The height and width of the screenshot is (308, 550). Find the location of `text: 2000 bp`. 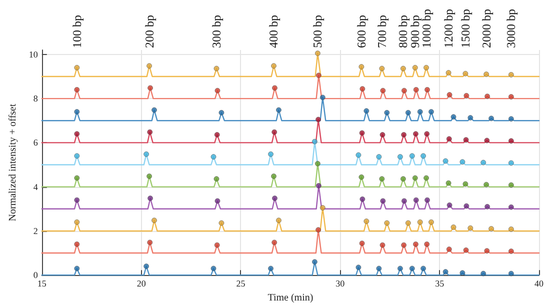

text: 2000 bp is located at coordinates (486, 28).